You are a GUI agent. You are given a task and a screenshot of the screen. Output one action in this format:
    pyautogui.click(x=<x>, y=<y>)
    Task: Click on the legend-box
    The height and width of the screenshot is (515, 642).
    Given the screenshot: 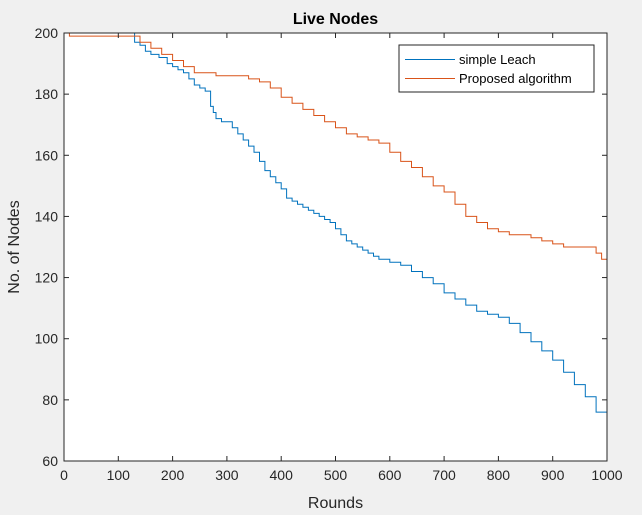 What is the action you would take?
    pyautogui.click(x=496, y=68)
    